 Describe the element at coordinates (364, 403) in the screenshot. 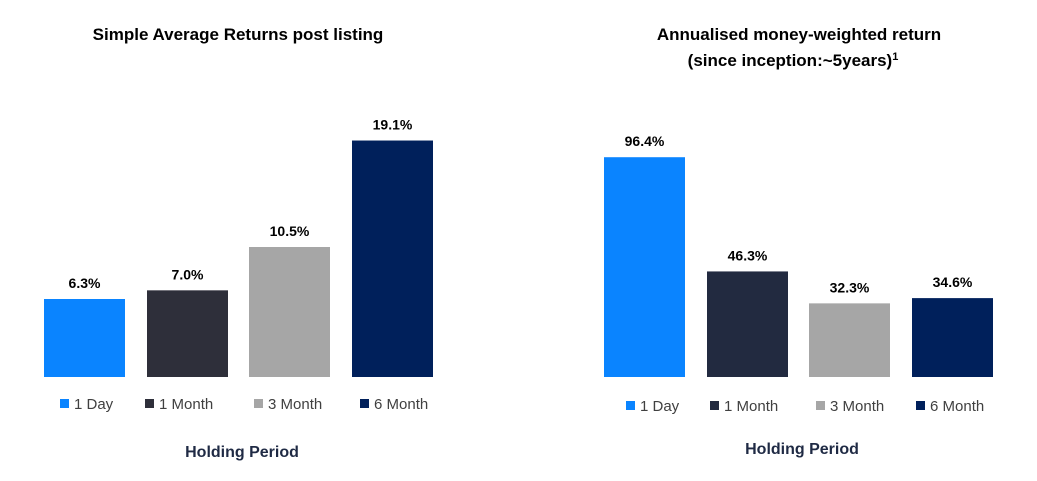

I see `chart-left-legend-swatch-6-month` at that location.